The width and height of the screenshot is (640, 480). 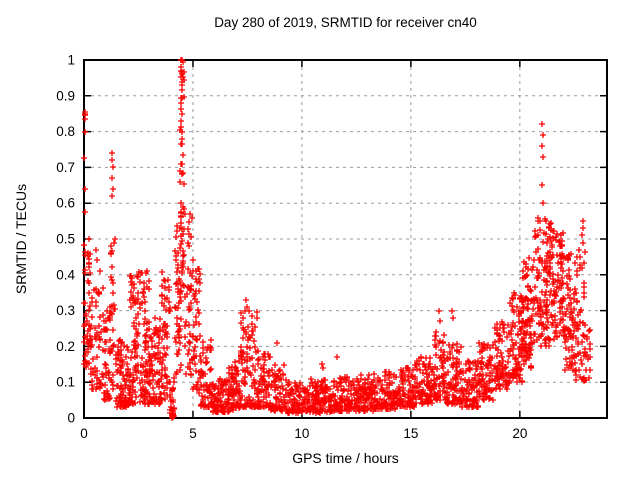 What do you see at coordinates (345, 458) in the screenshot?
I see `x-axis-title: GPS time / hours` at bounding box center [345, 458].